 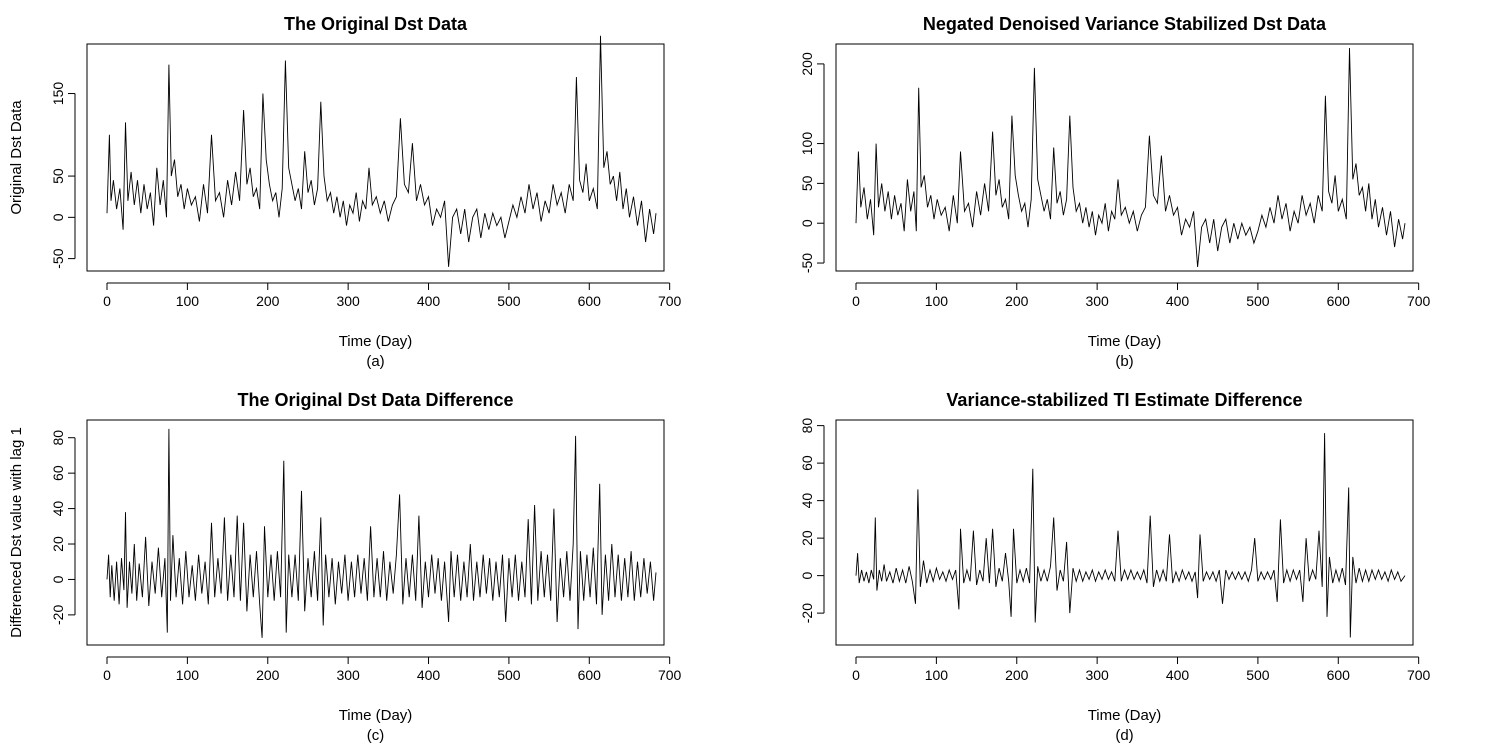 What do you see at coordinates (807, 144) in the screenshot?
I see `y-tick-label: 100` at bounding box center [807, 144].